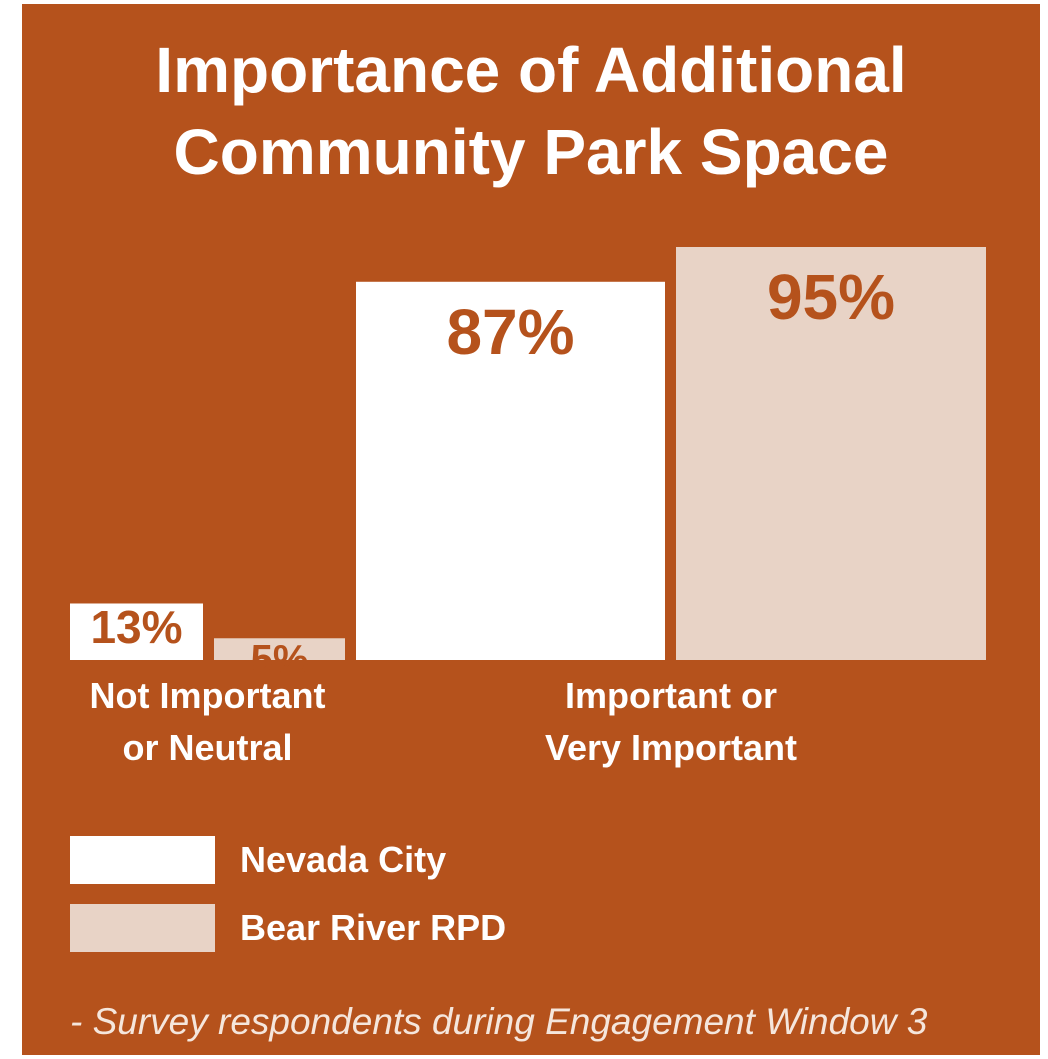  Describe the element at coordinates (531, 70) in the screenshot. I see `chart-title-line-1: Importance of Additional` at that location.